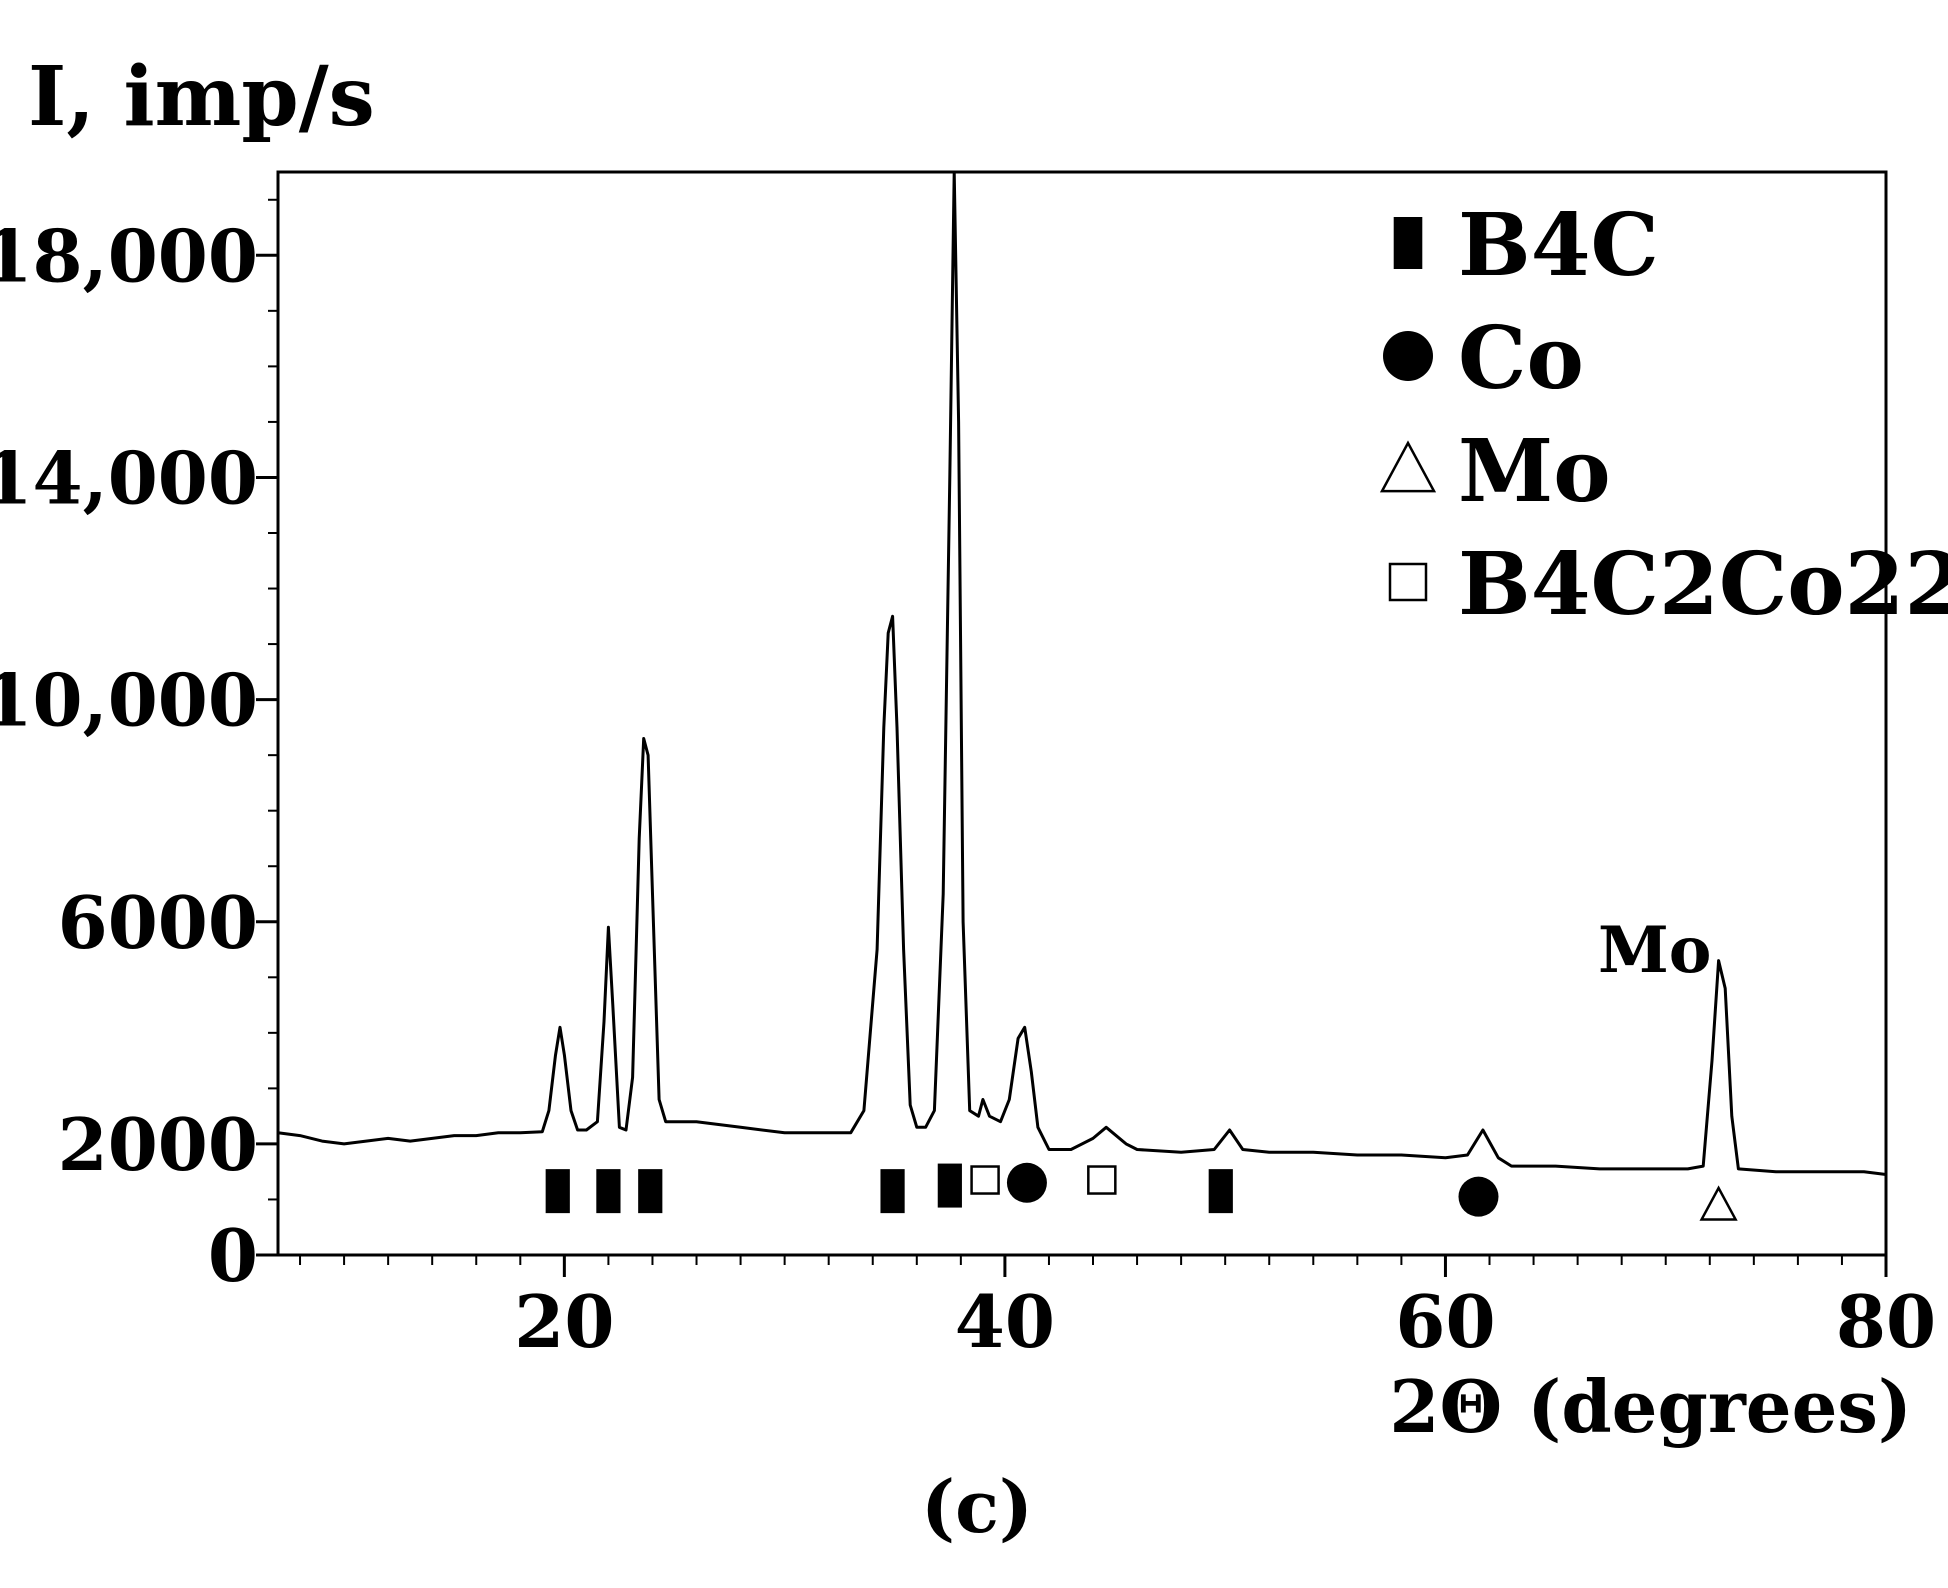 The image size is (1948, 1588). Describe the element at coordinates (201, 97) in the screenshot. I see `y-axis-label: I, imp/s` at that location.